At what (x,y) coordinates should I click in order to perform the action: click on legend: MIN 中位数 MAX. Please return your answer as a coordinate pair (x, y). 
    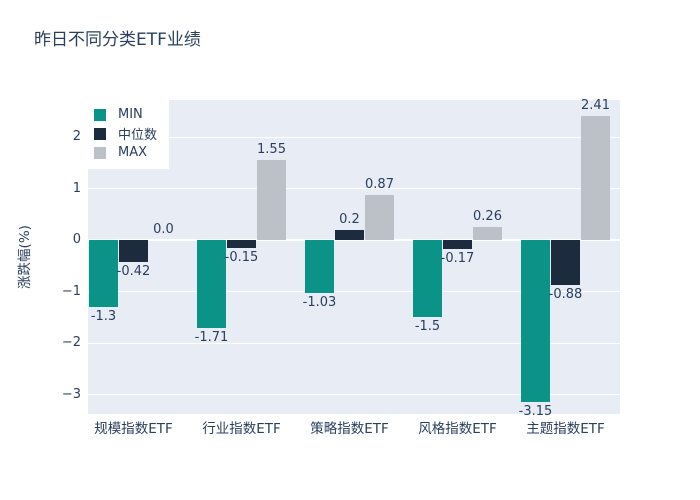
    Looking at the image, I should click on (127, 132).